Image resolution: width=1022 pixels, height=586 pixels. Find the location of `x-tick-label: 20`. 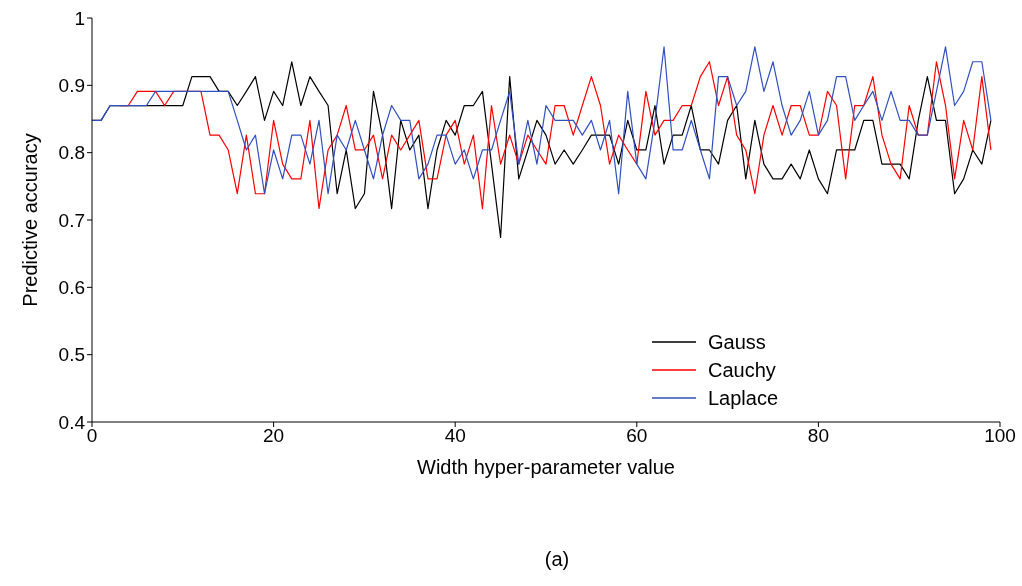

x-tick-label: 20 is located at coordinates (274, 436).